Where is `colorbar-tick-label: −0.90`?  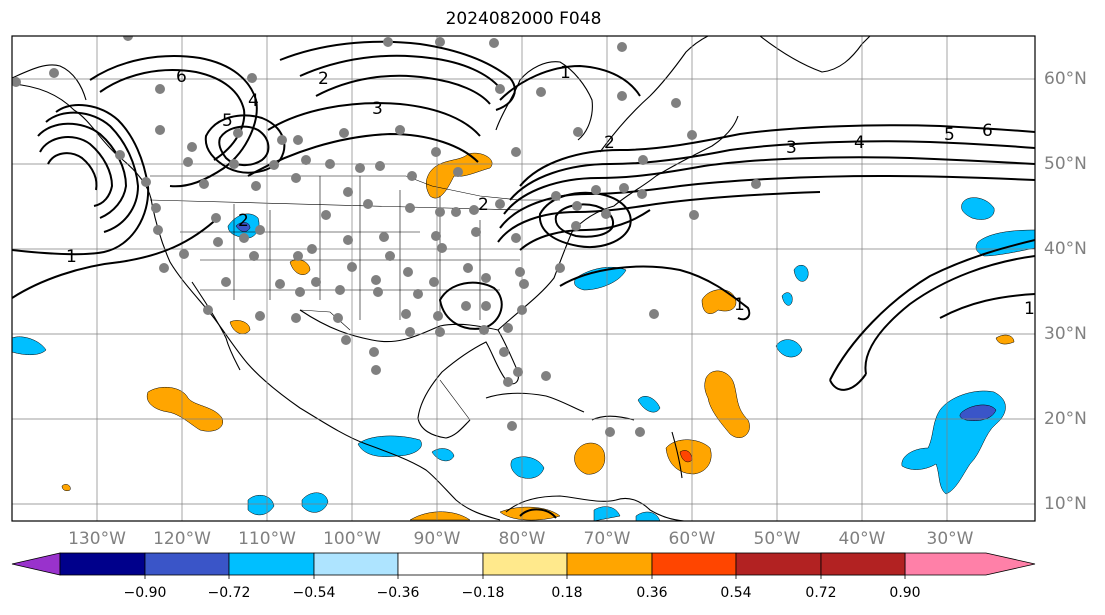 colorbar-tick-label: −0.90 is located at coordinates (145, 593).